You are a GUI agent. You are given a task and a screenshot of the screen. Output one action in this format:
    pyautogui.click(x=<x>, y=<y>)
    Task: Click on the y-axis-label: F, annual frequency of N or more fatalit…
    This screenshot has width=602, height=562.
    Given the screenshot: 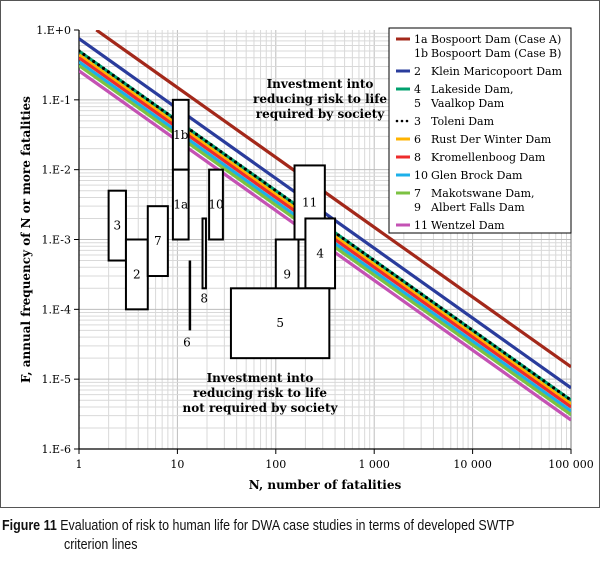 What is the action you would take?
    pyautogui.click(x=26, y=239)
    